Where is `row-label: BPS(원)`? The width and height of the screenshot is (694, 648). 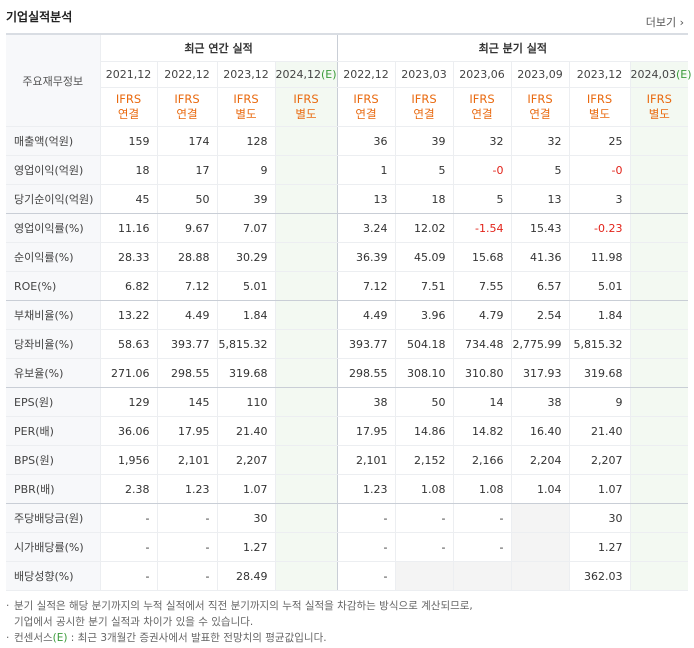 row-label: BPS(원) is located at coordinates (53, 460).